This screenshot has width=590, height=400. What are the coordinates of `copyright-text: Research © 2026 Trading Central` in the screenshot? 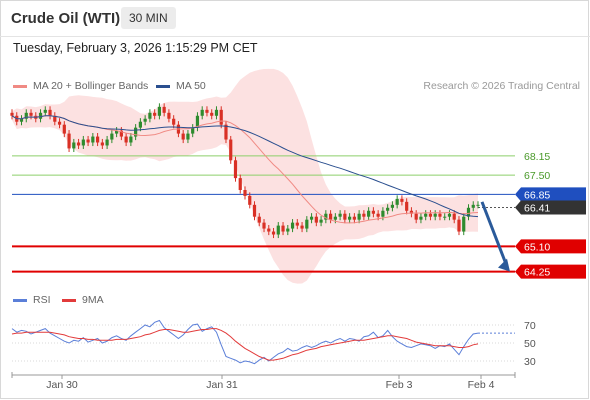 It's located at (501, 86).